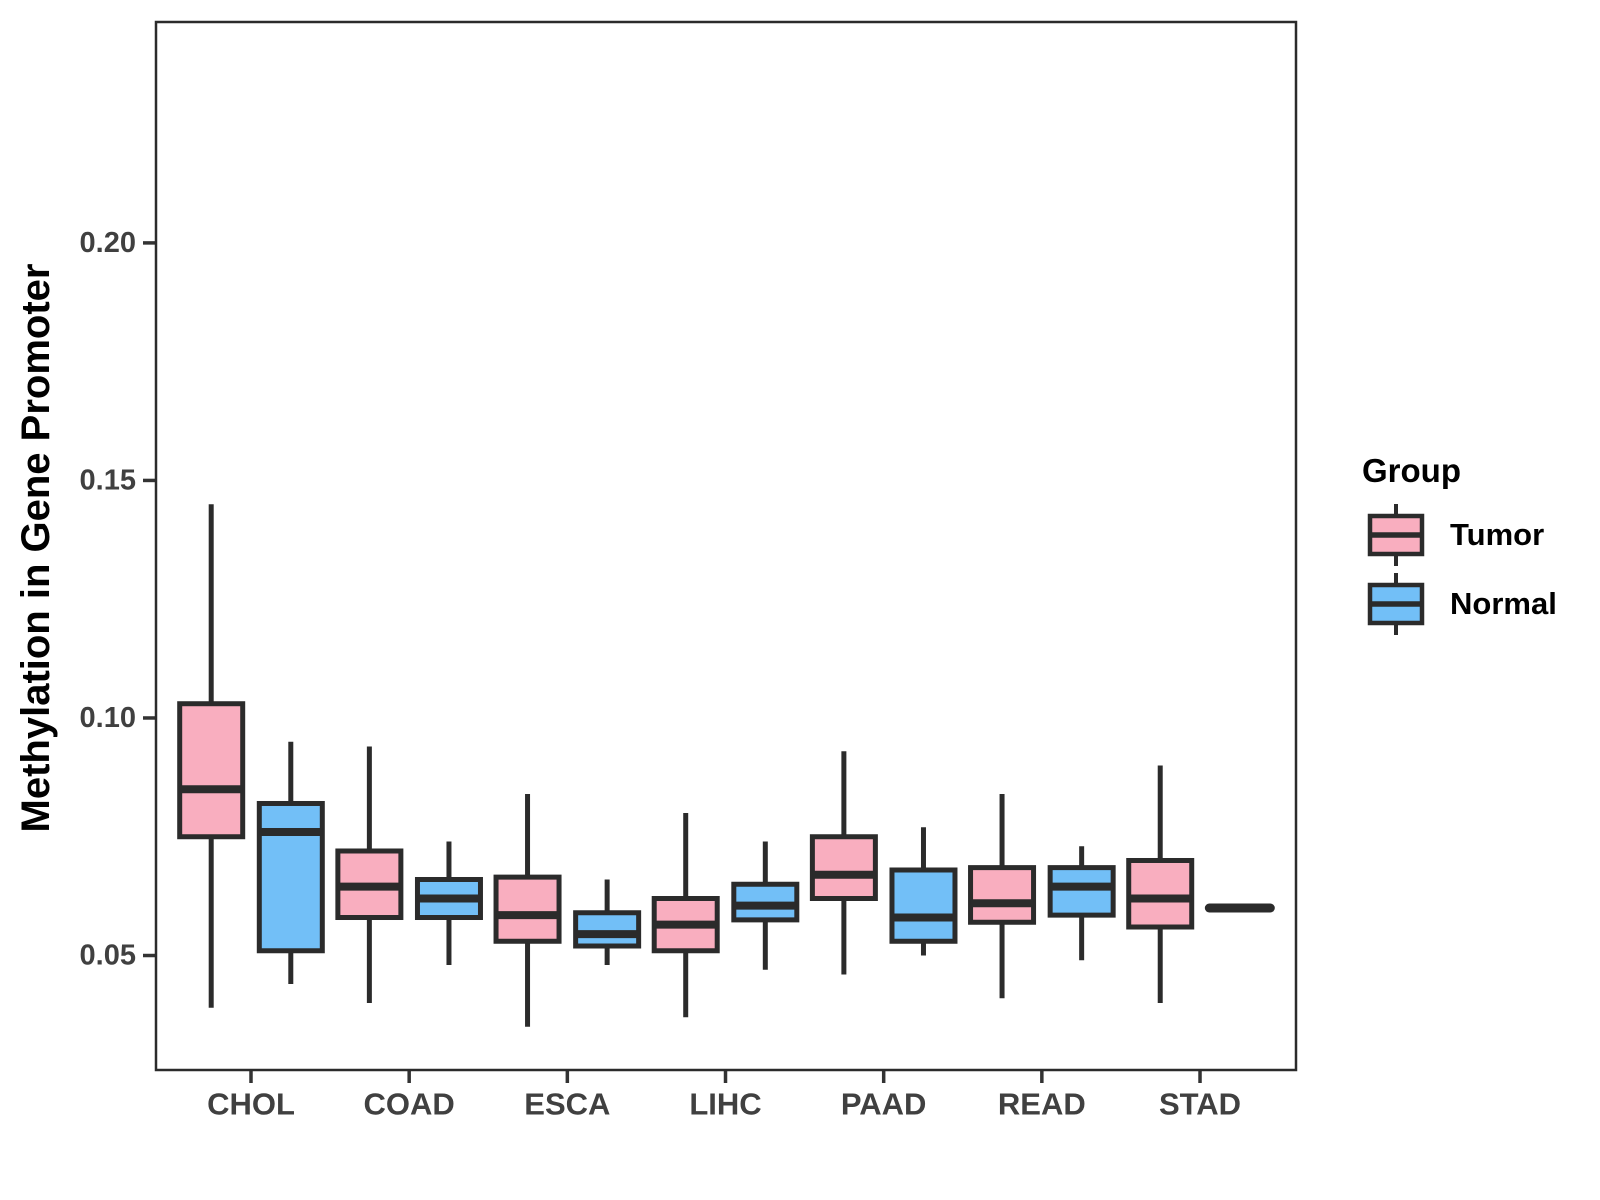 The image size is (1600, 1200). Describe the element at coordinates (108, 243) in the screenshot. I see `y-tick-label-0.20: 0.20` at that location.